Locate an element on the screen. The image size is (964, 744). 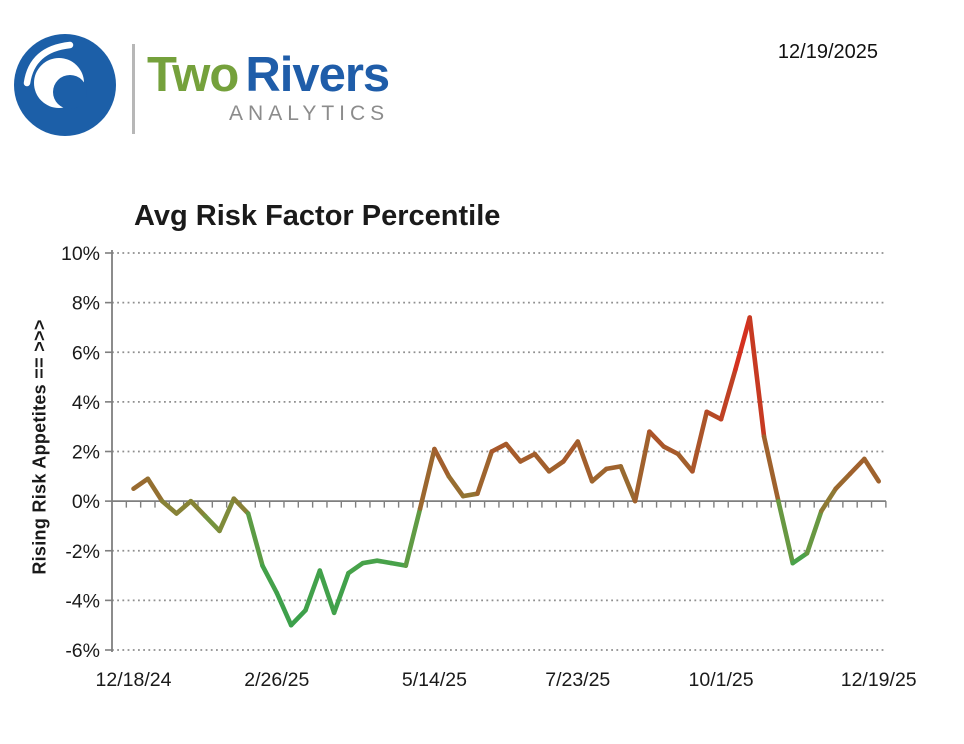
y-tick-label: -4% is located at coordinates (82, 601).